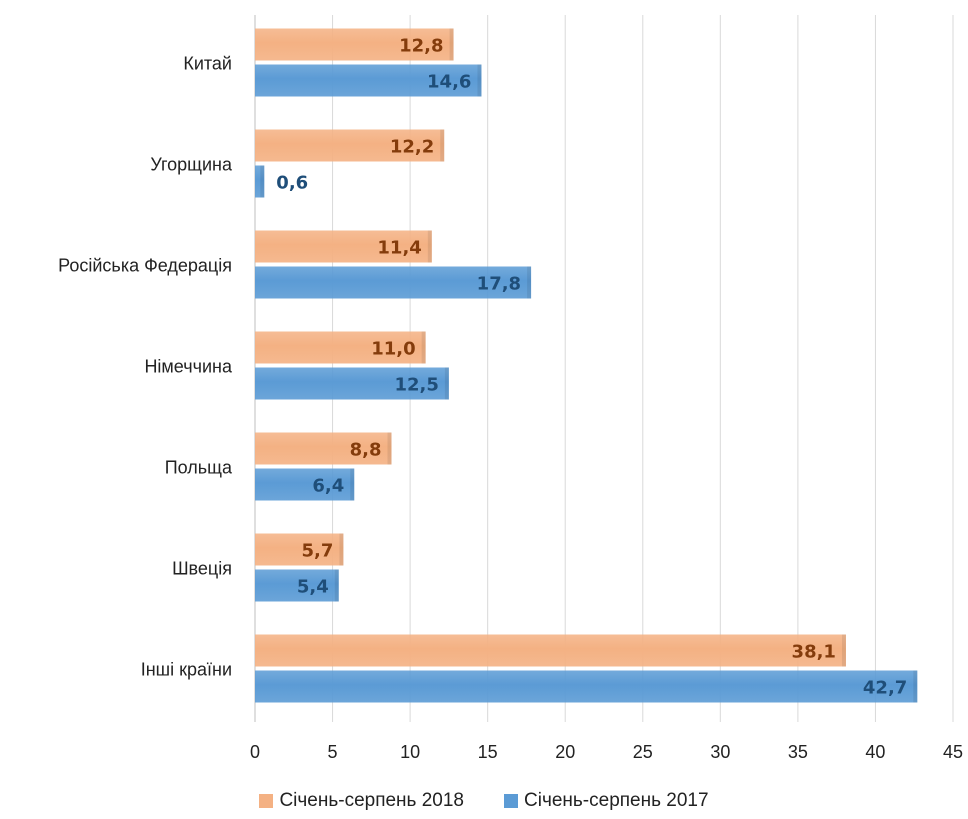 The image size is (968, 819). What do you see at coordinates (484, 801) in the screenshot?
I see `legend: Січень-серпень 2018 Січень-серпень 2017` at bounding box center [484, 801].